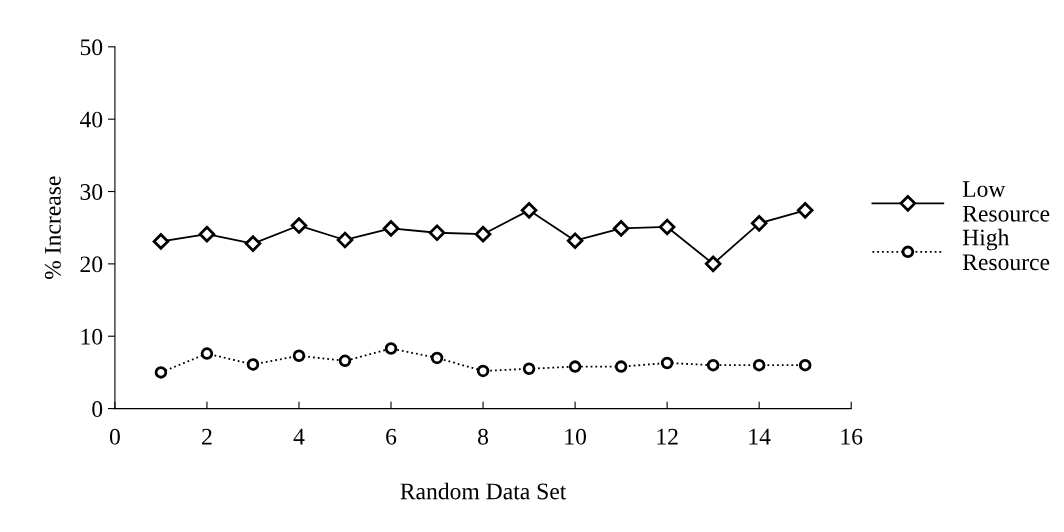  What do you see at coordinates (1006, 201) in the screenshot?
I see `legend-label: Low Resource` at bounding box center [1006, 201].